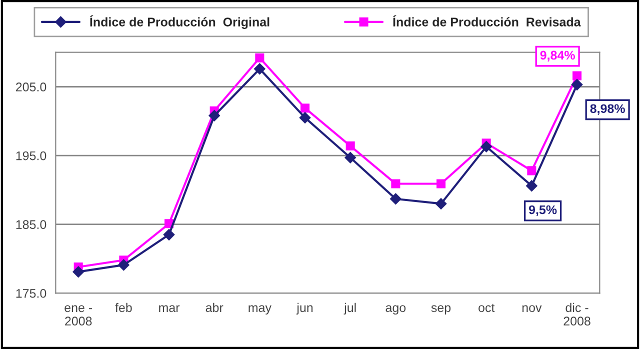  I want to click on x-tick-label: nov, so click(532, 308).